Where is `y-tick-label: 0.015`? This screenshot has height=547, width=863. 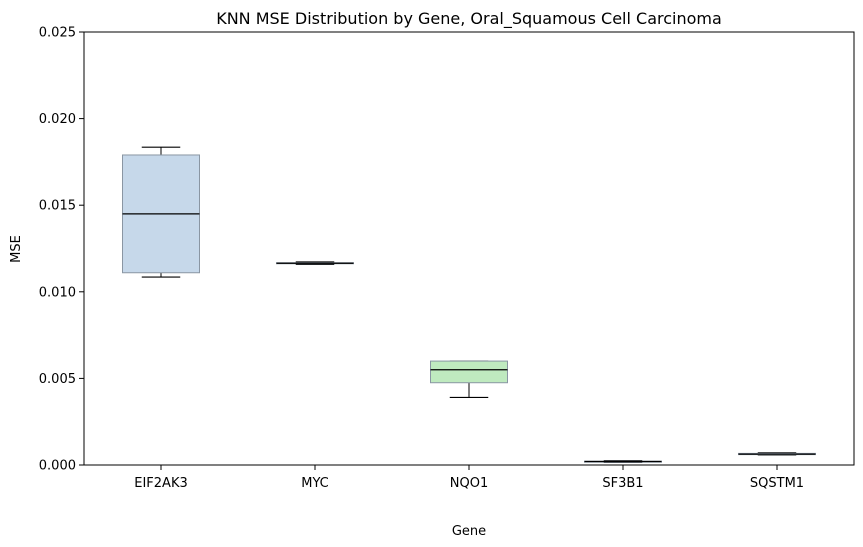 y-tick-label: 0.015 is located at coordinates (57, 206).